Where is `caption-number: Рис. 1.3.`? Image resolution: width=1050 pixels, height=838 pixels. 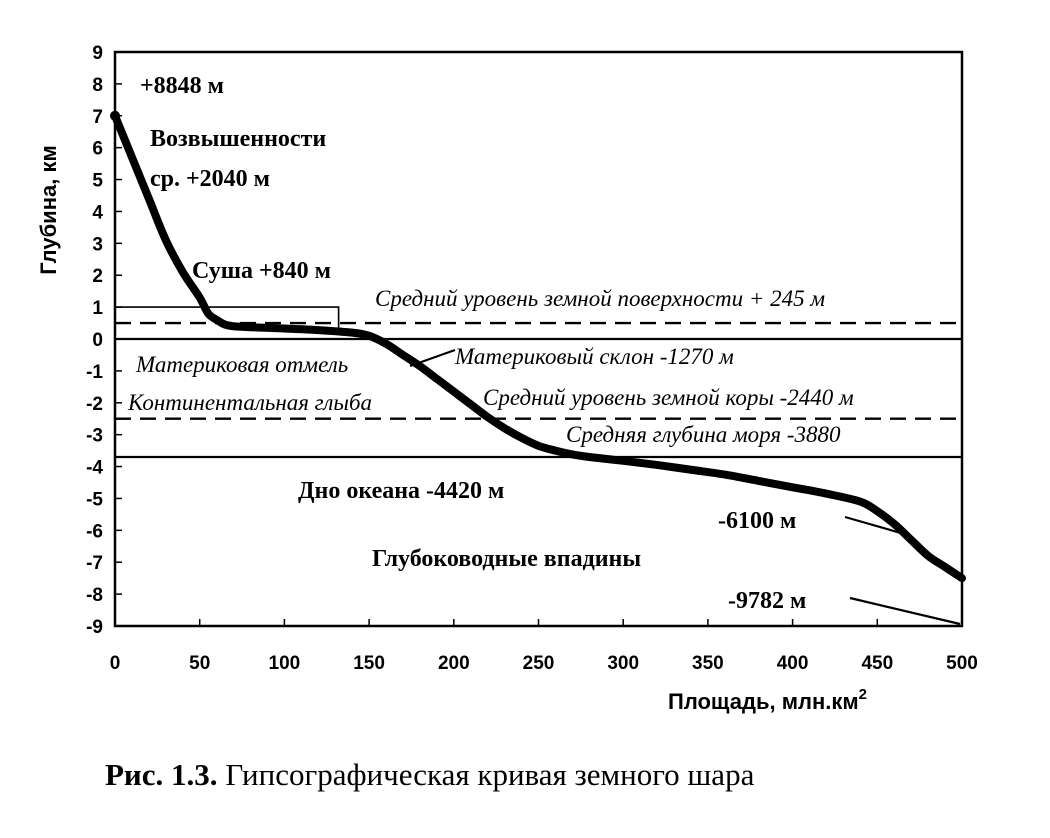 caption-number: Рис. 1.3. is located at coordinates (161, 774).